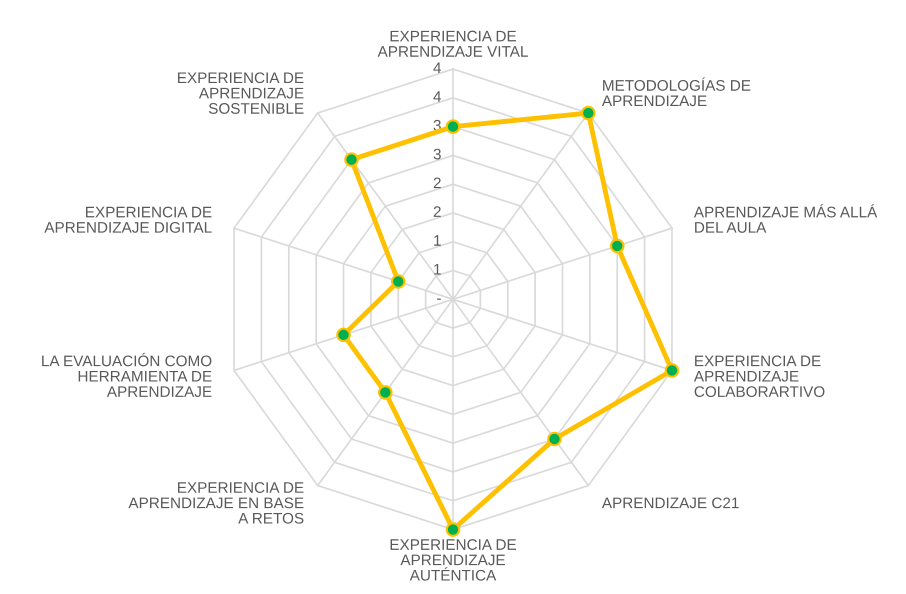 This screenshot has height=594, width=906. Describe the element at coordinates (670, 502) in the screenshot. I see `spoke-label: APRENDIZAJE C21` at that location.